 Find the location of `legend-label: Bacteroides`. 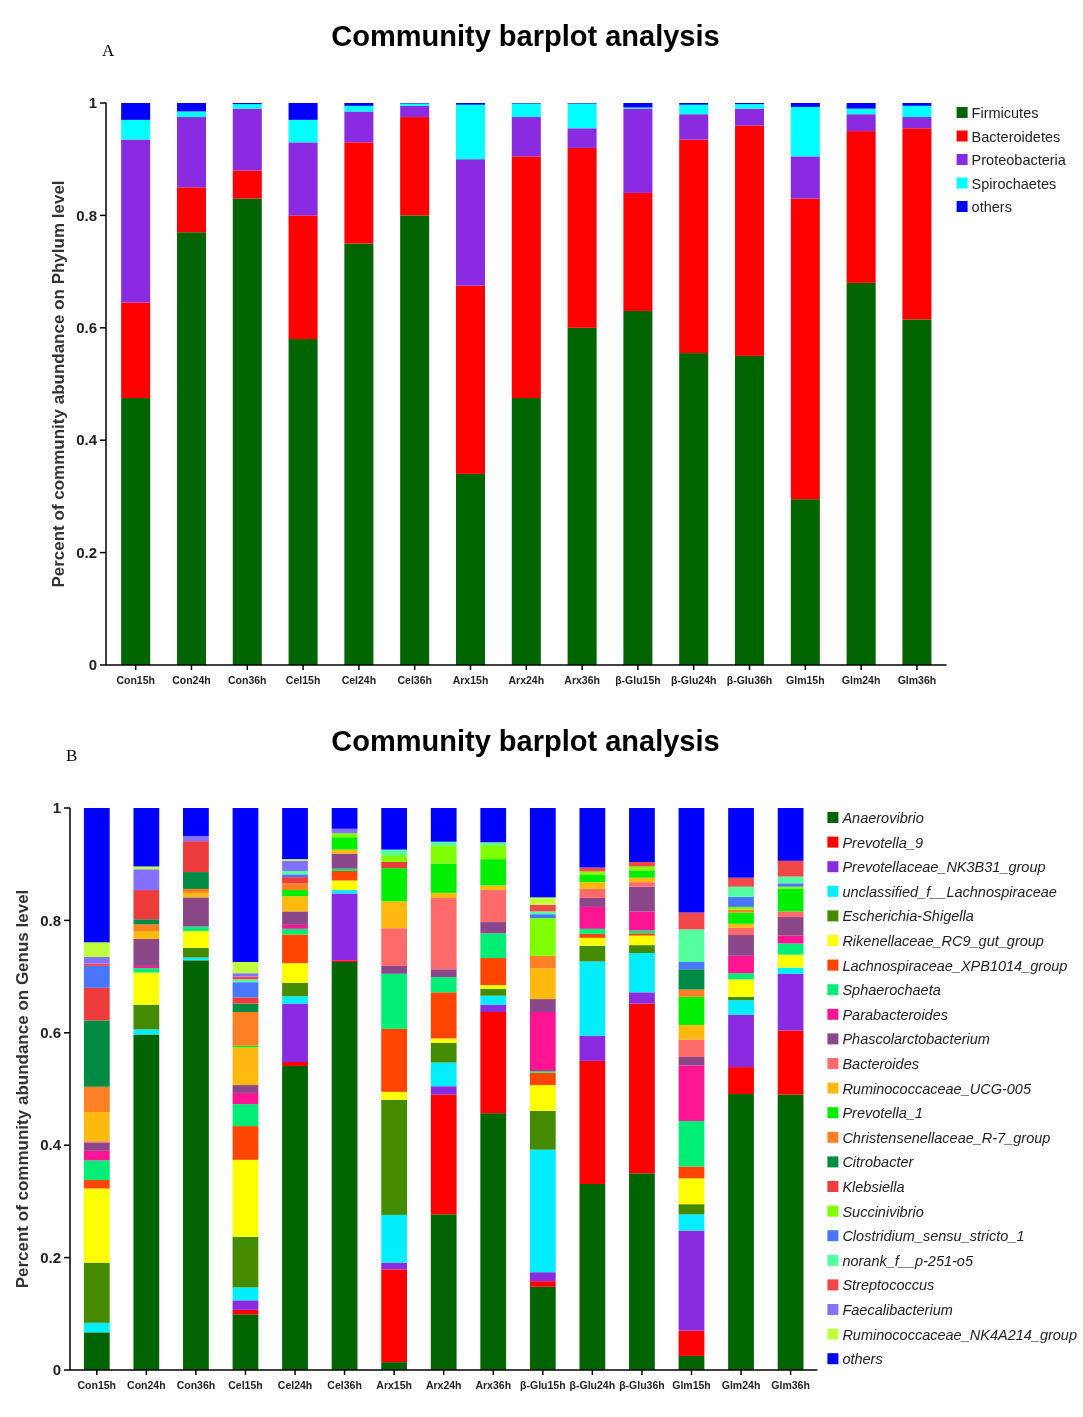

legend-label: Bacteroides is located at coordinates (880, 1064).